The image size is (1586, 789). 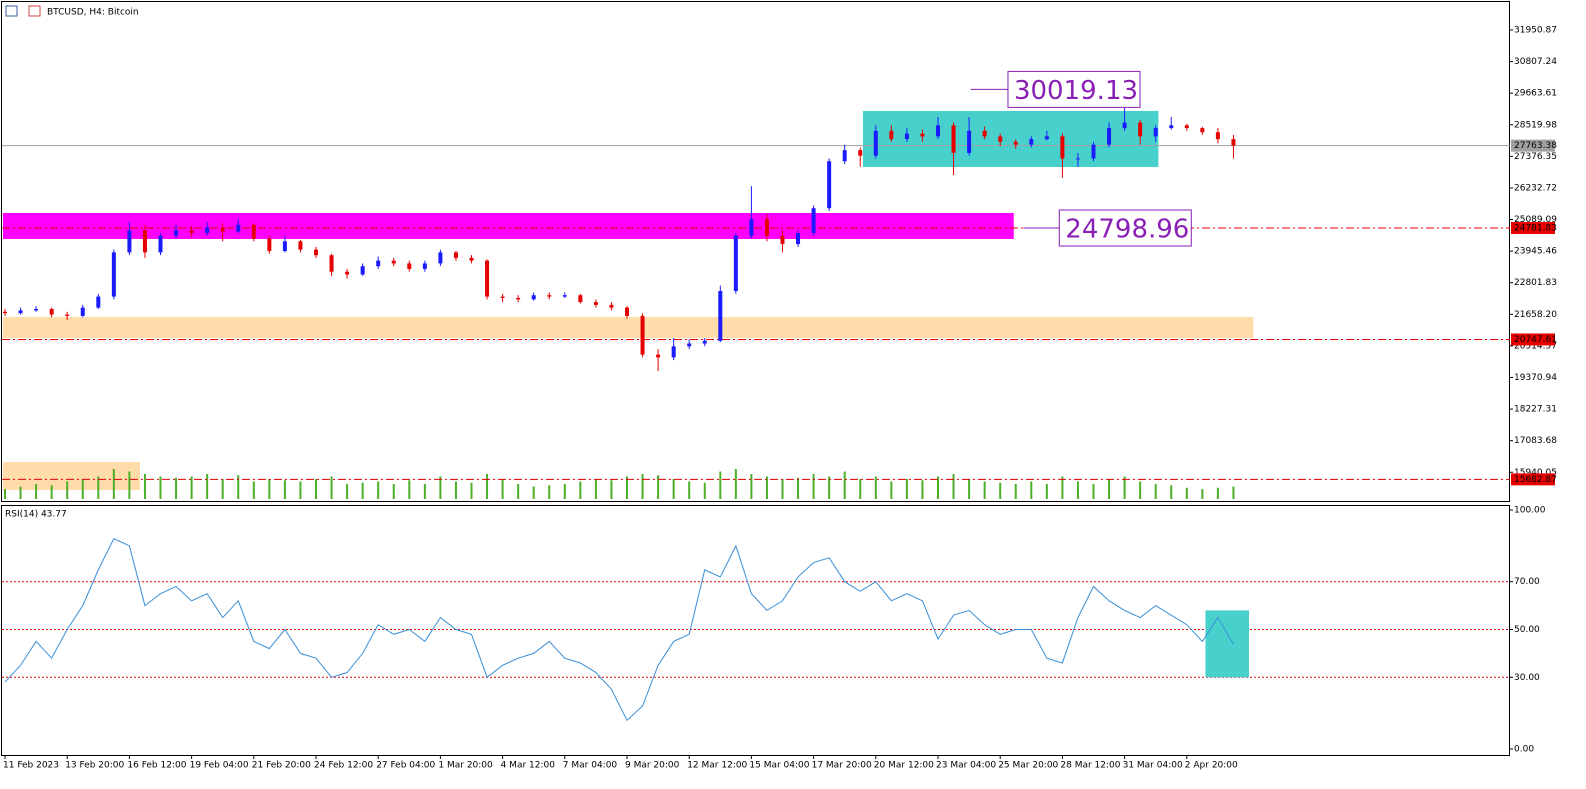 I want to click on x-tick-label: 11 Feb 2023, so click(x=31, y=766).